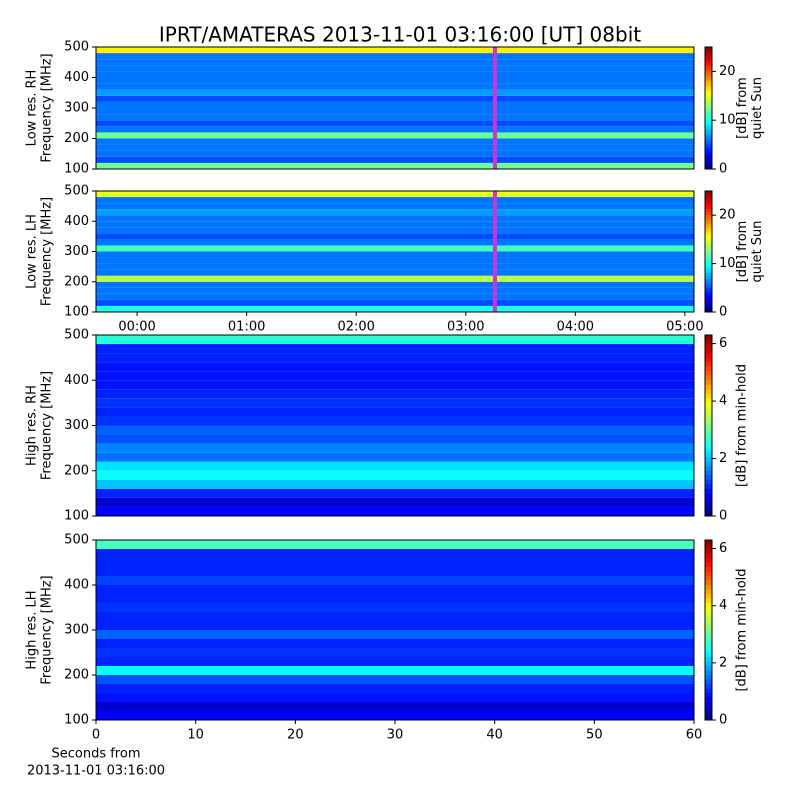 This screenshot has height=800, width=800. What do you see at coordinates (723, 458) in the screenshot?
I see `colorbar-tick-label: 2` at bounding box center [723, 458].